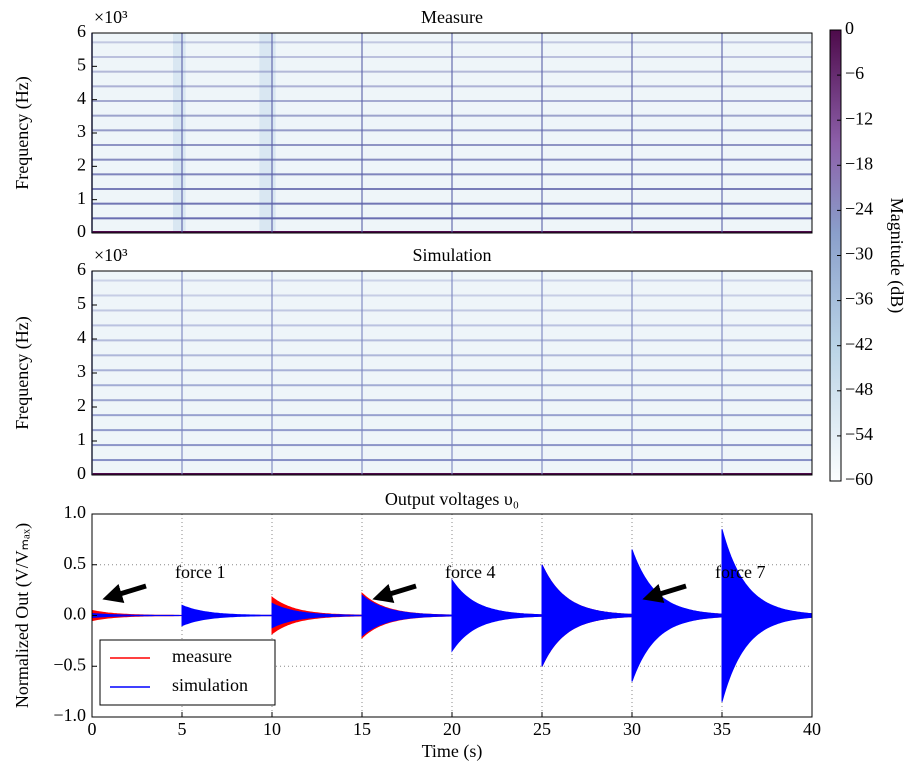 This screenshot has width=908, height=769. I want to click on legend-label: measure, so click(202, 656).